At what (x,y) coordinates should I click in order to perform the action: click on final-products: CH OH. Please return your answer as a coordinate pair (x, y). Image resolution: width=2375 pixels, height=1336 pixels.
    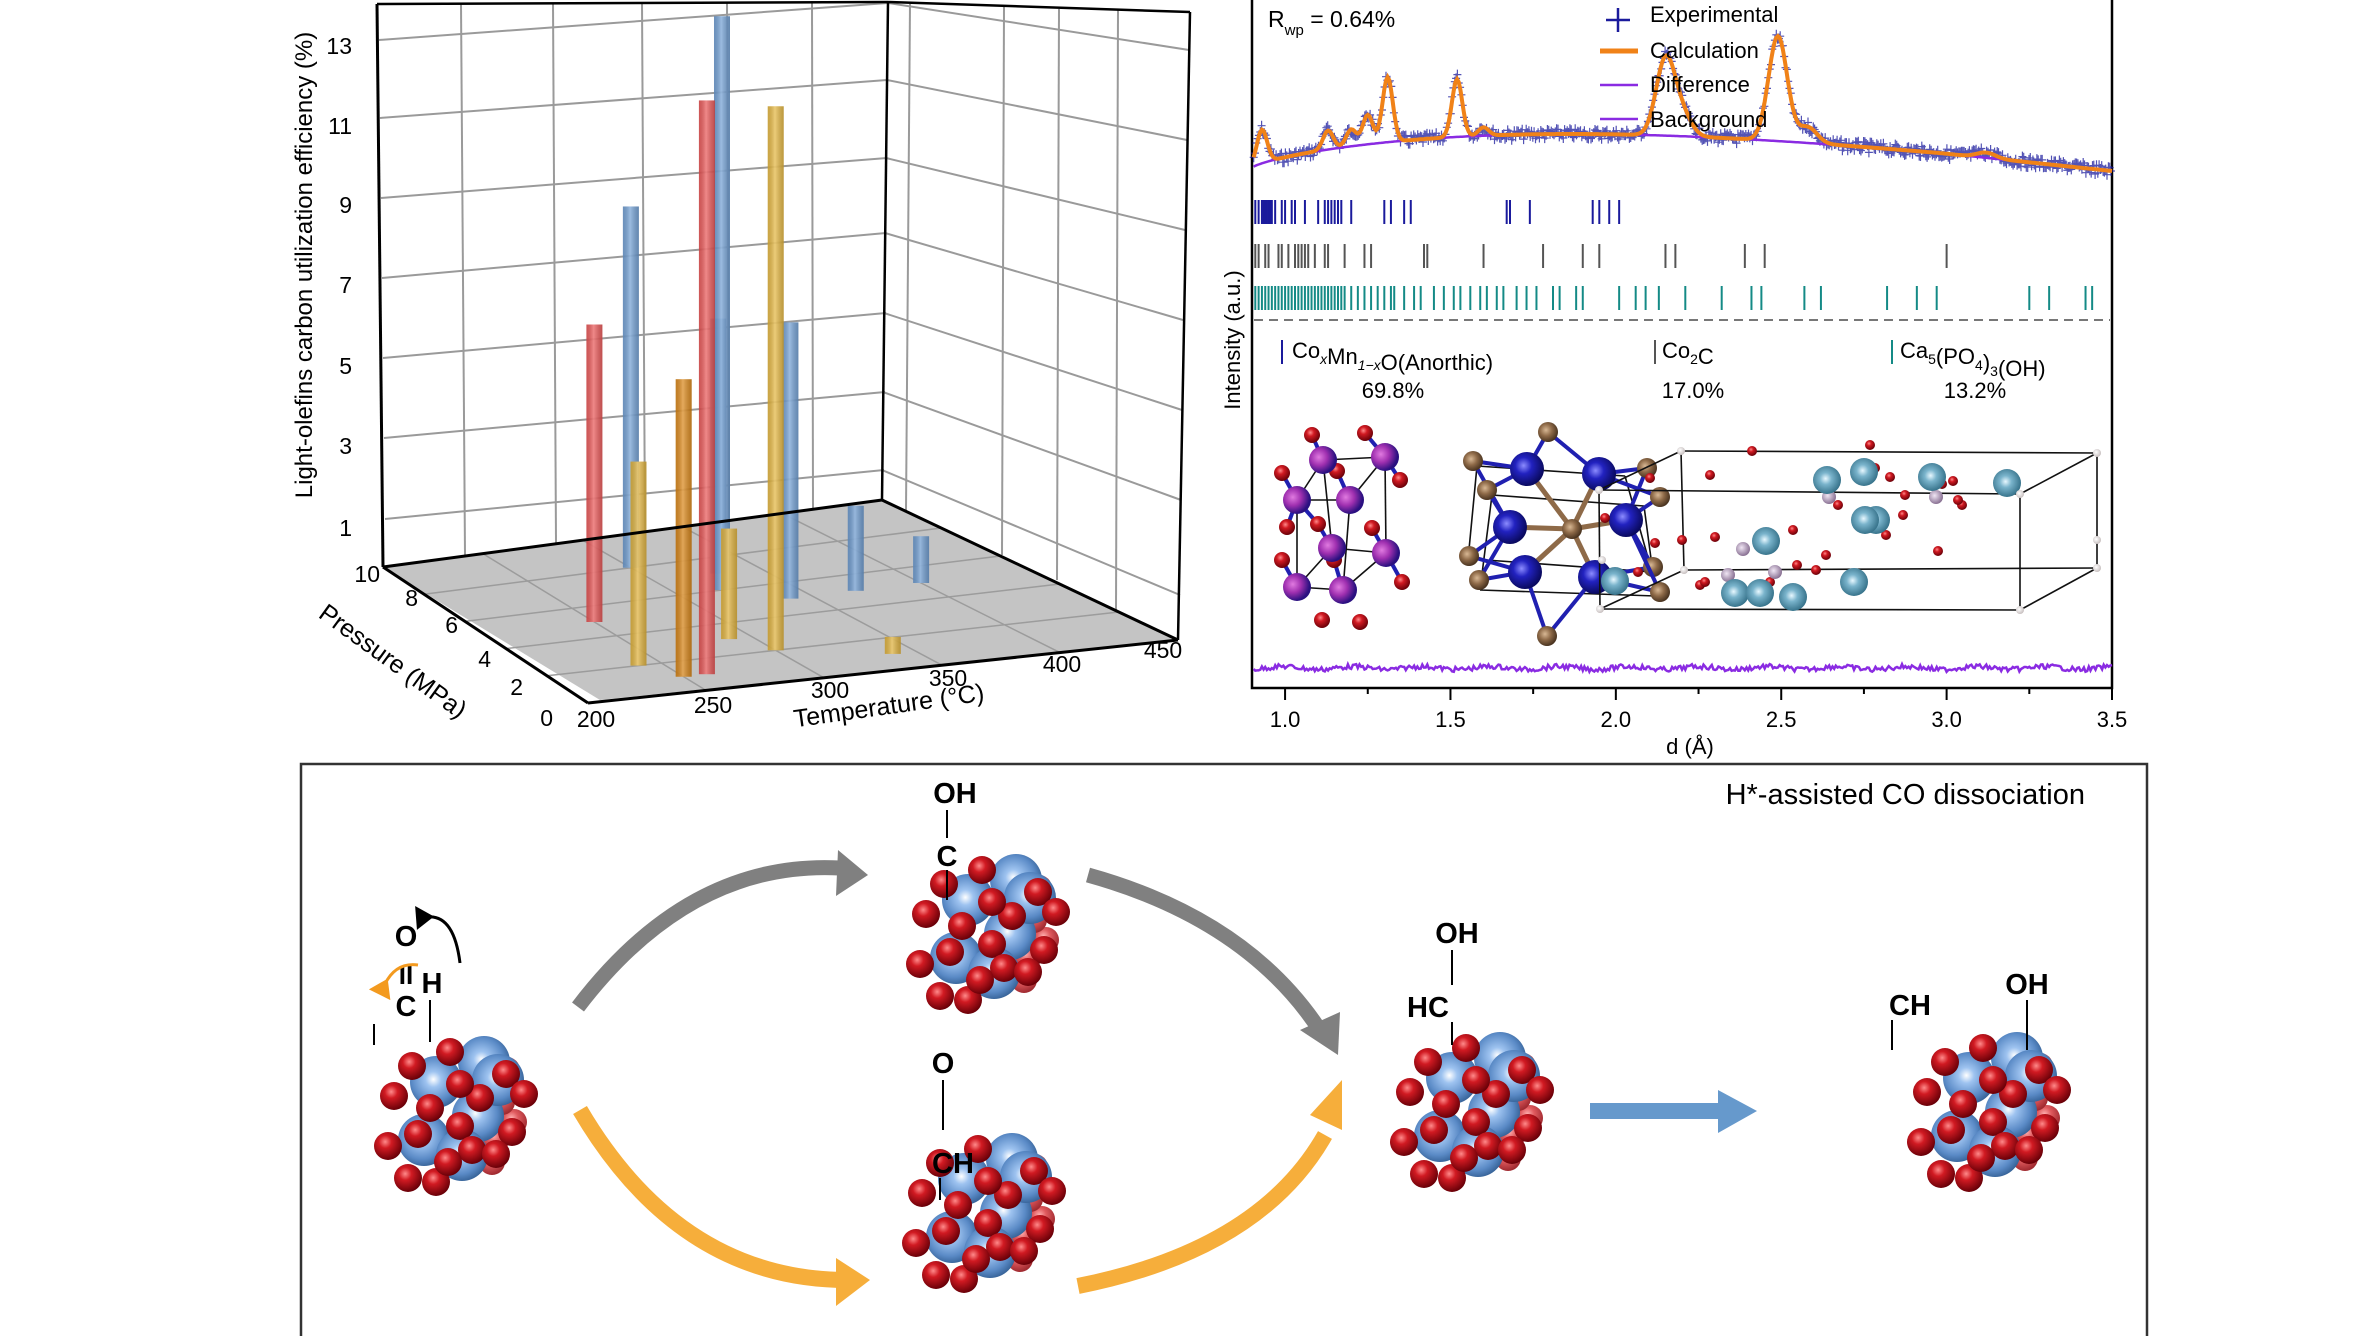
    Looking at the image, I should click on (1969, 1009).